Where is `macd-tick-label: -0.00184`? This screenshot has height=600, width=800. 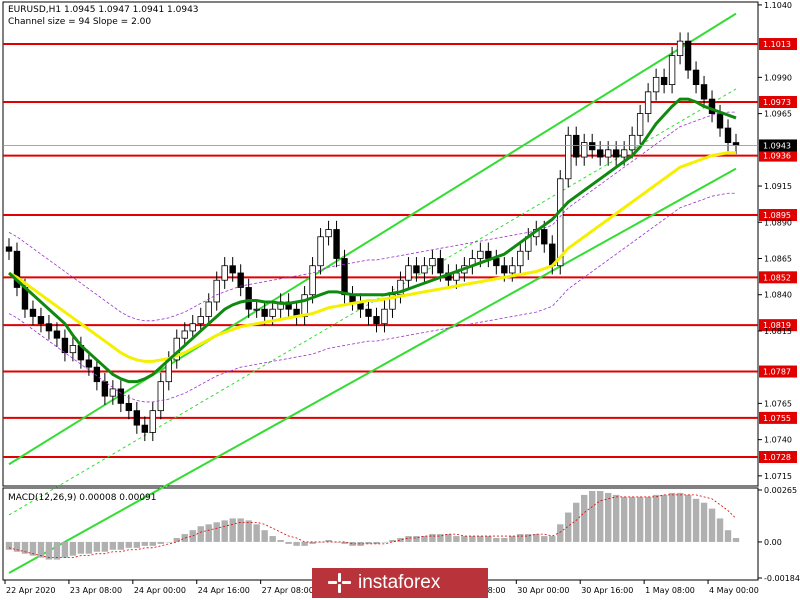
macd-tick-label: -0.00184 is located at coordinates (782, 578).